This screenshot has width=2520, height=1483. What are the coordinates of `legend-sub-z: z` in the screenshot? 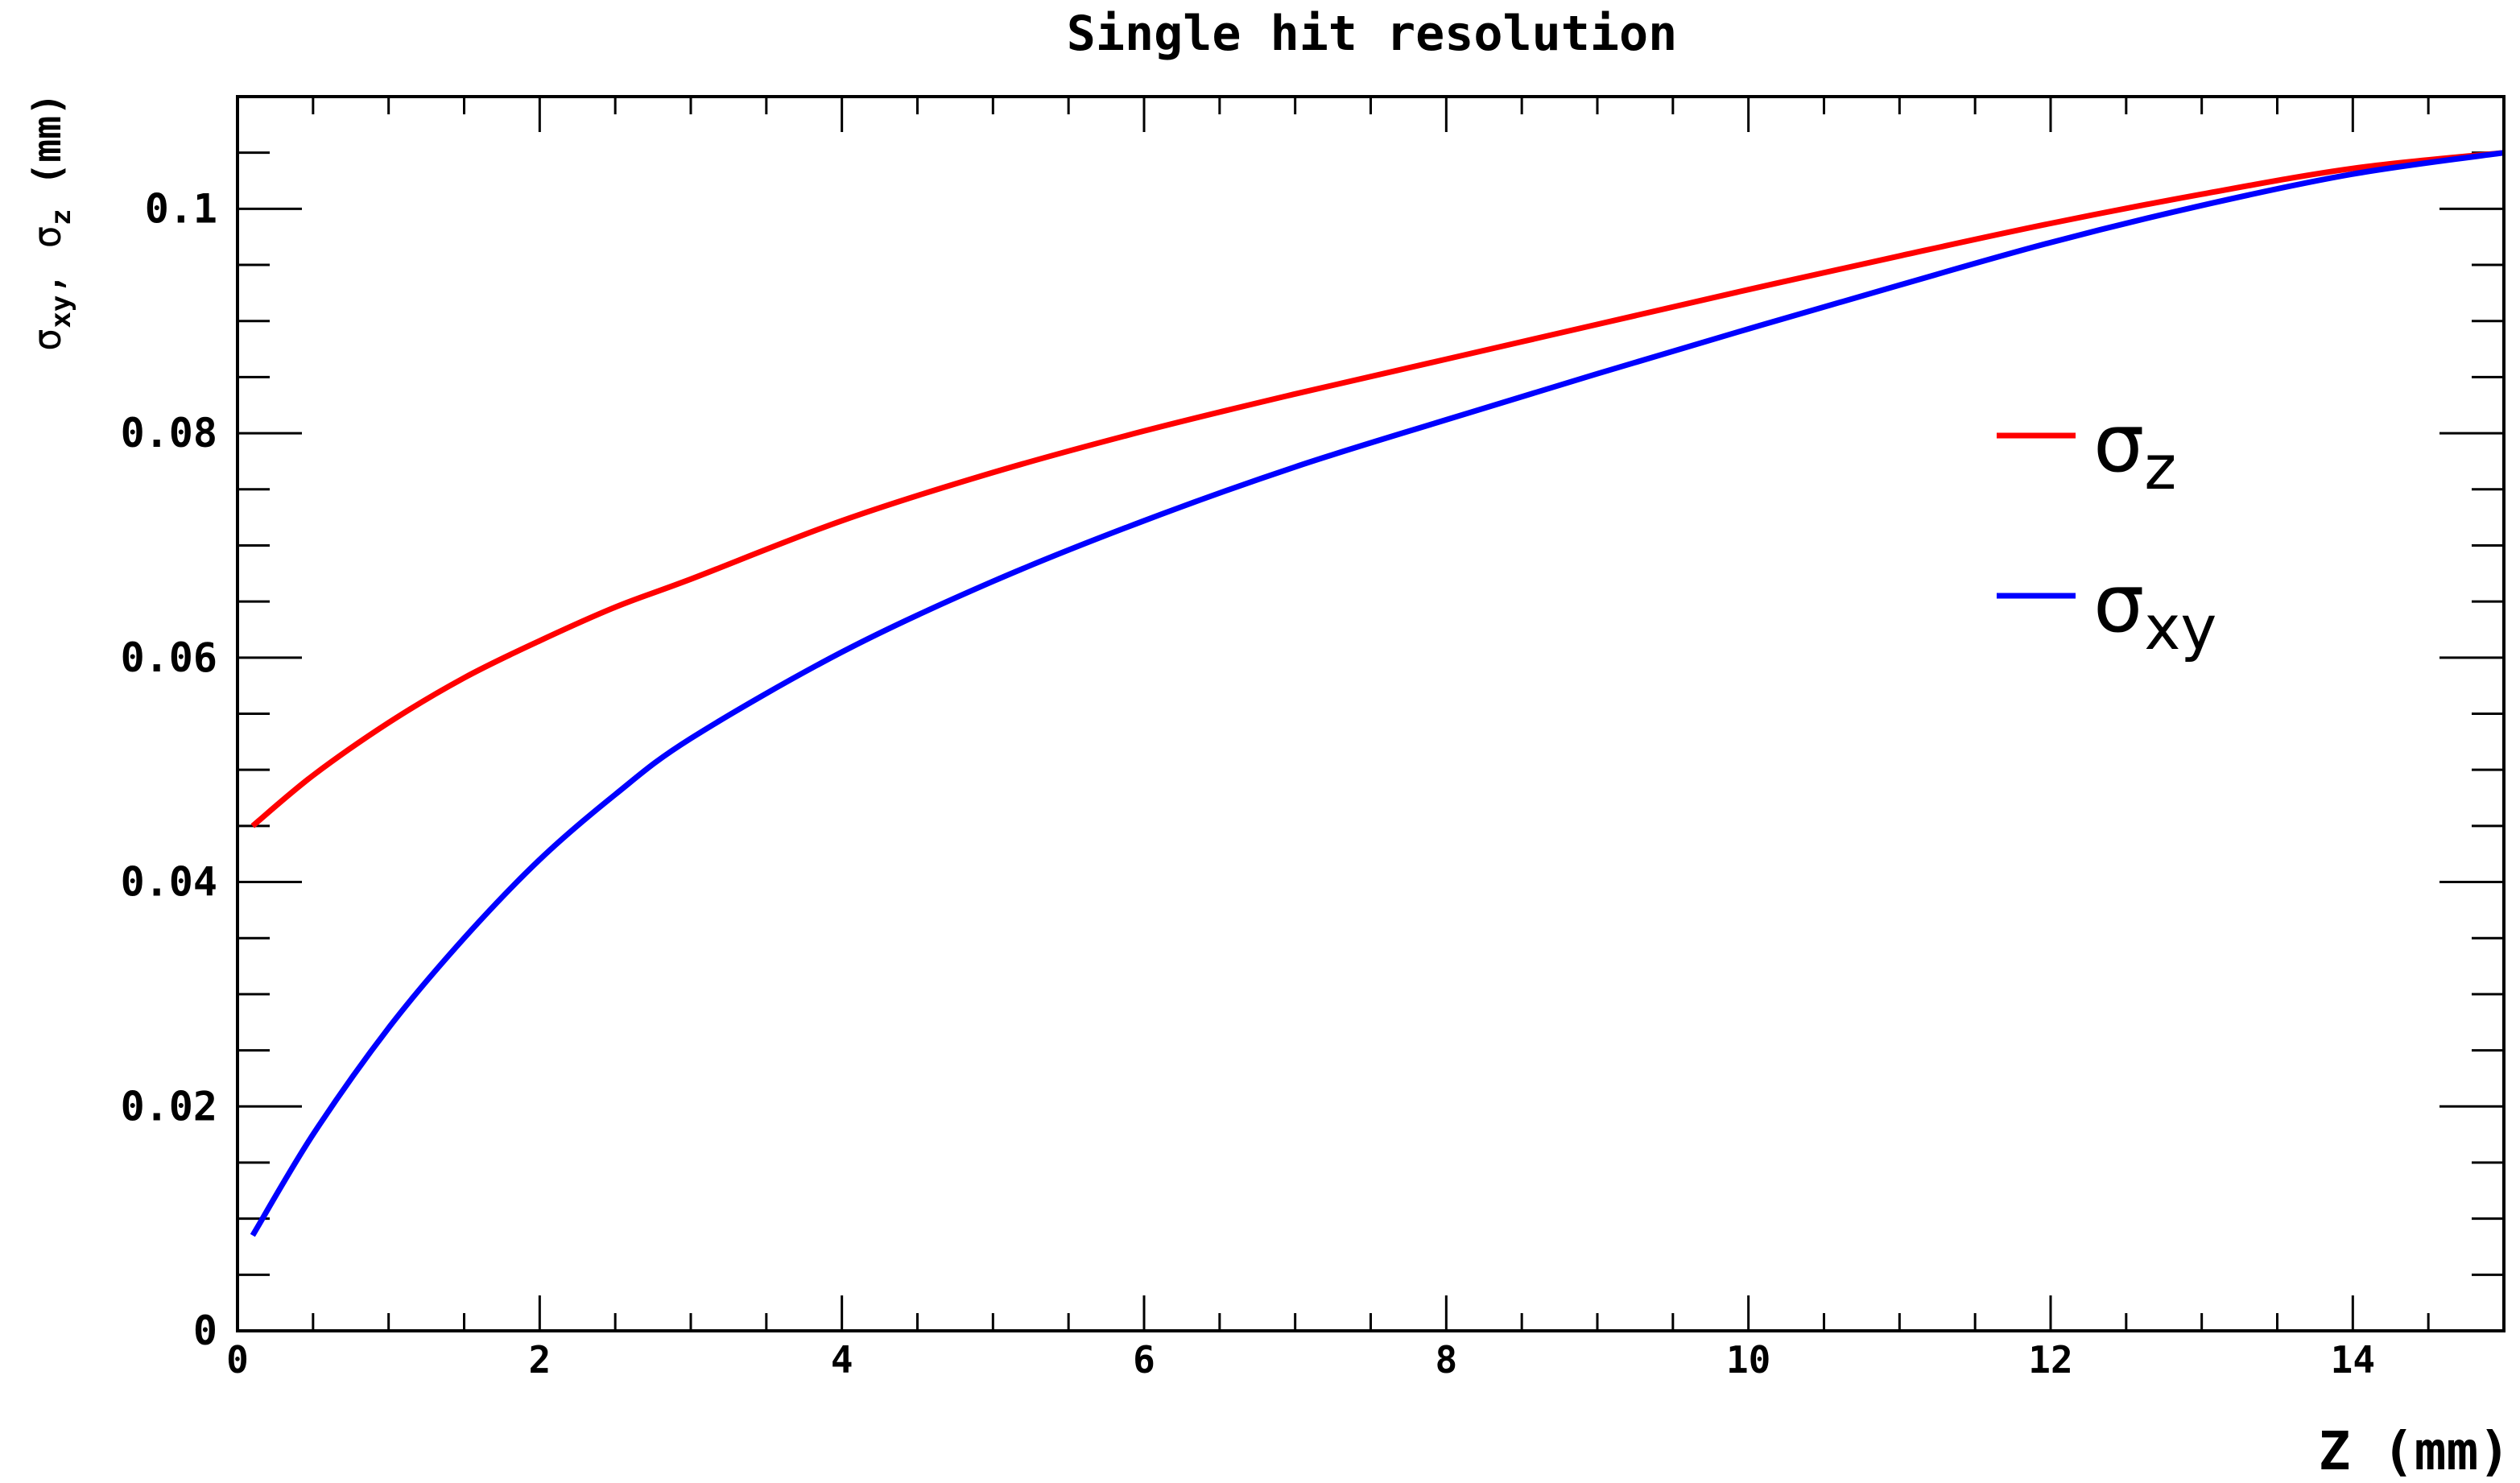 It's located at (2160, 467).